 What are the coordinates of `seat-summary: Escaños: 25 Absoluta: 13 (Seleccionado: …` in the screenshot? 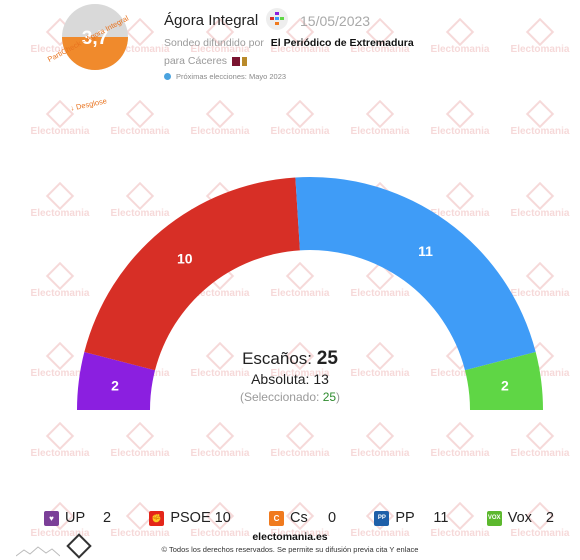 It's located at (290, 376).